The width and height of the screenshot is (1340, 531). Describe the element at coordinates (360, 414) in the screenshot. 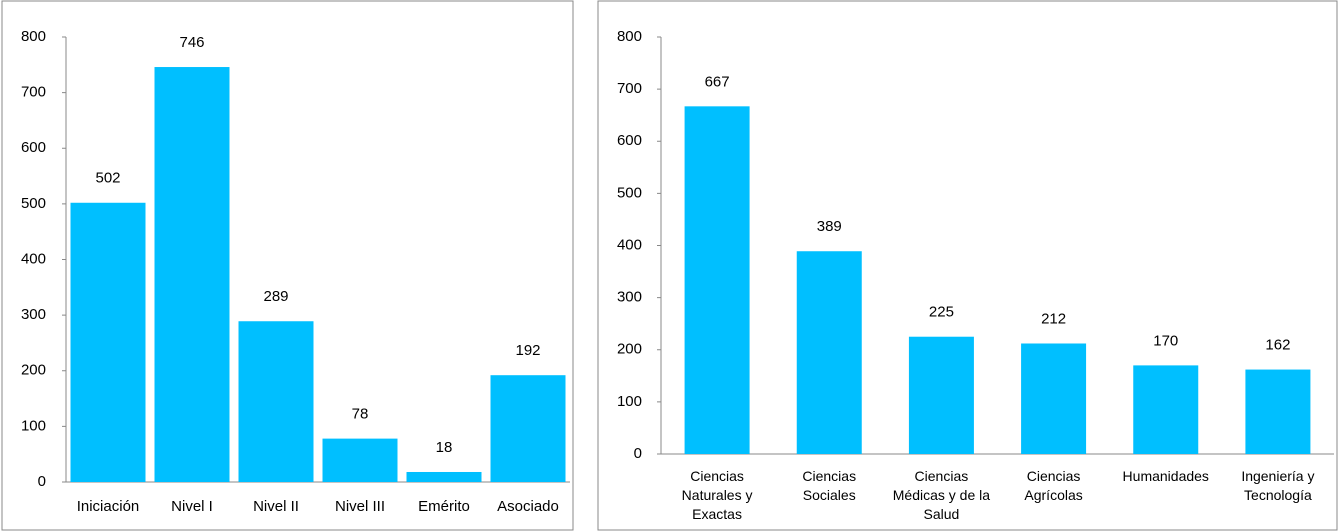

I see `data-label: 78` at that location.